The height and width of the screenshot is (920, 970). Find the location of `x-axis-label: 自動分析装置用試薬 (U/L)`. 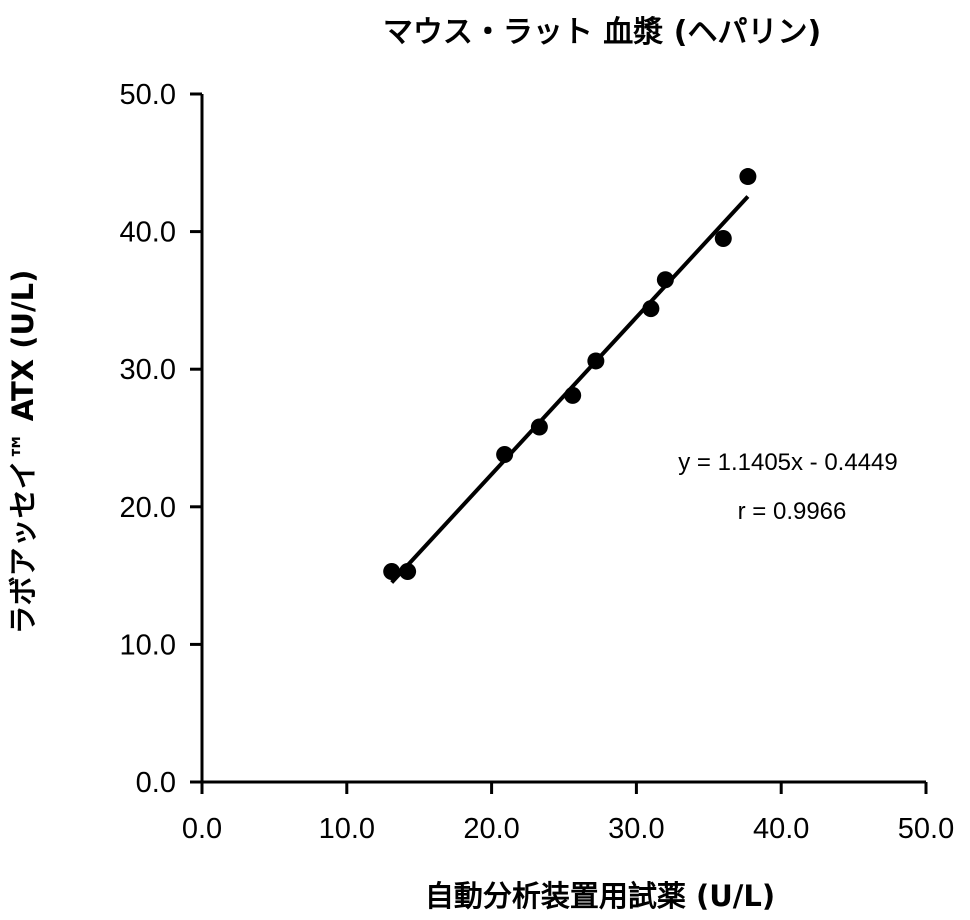

x-axis-label: 自動分析装置用試薬 (U/L) is located at coordinates (600, 896).